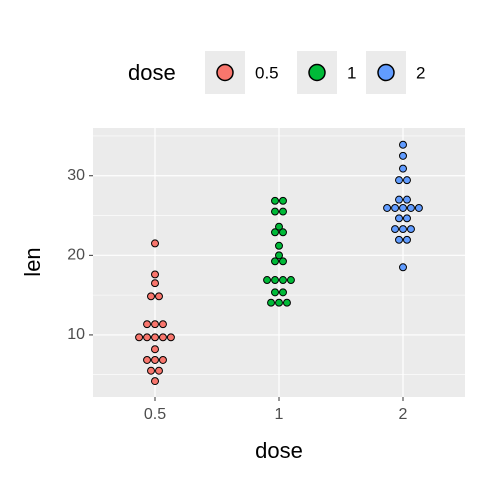 The image size is (480, 480). What do you see at coordinates (32, 261) in the screenshot?
I see `y-axis-title: len` at bounding box center [32, 261].